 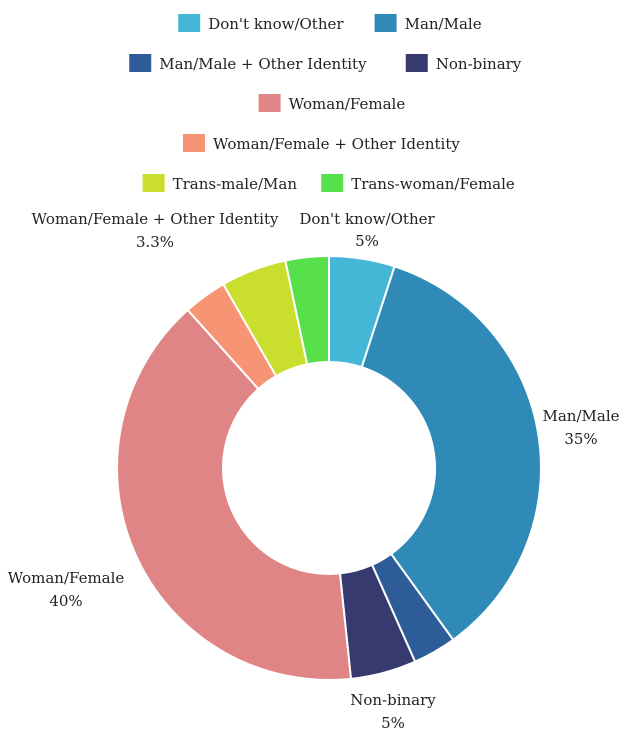 I want to click on legend-label-man-male: Man/Male, so click(x=443, y=24).